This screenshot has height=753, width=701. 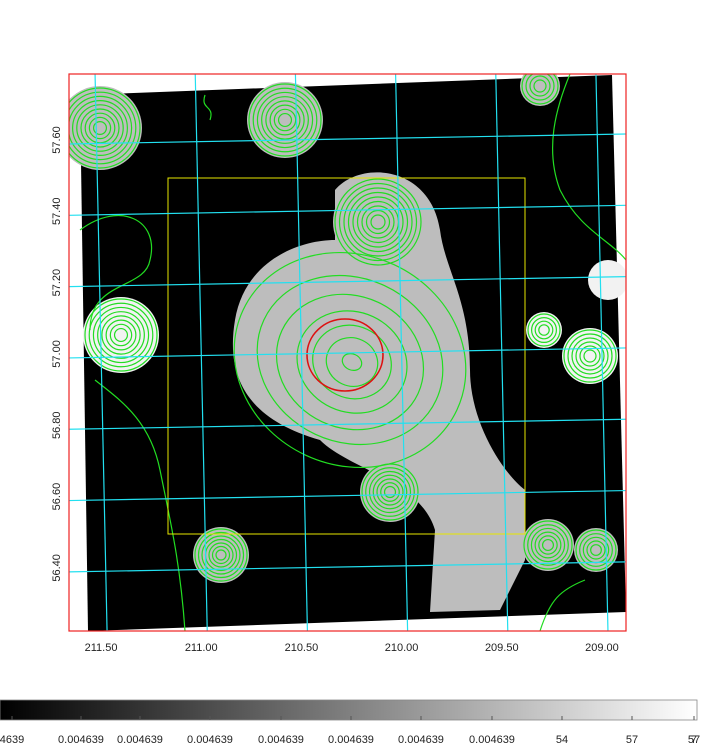 What do you see at coordinates (562, 740) in the screenshot?
I see `colorbar-label: 54` at bounding box center [562, 740].